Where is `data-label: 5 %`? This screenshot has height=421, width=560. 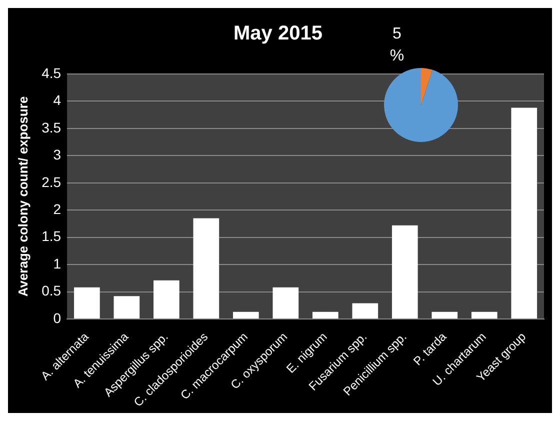 data-label: 5 % is located at coordinates (397, 44).